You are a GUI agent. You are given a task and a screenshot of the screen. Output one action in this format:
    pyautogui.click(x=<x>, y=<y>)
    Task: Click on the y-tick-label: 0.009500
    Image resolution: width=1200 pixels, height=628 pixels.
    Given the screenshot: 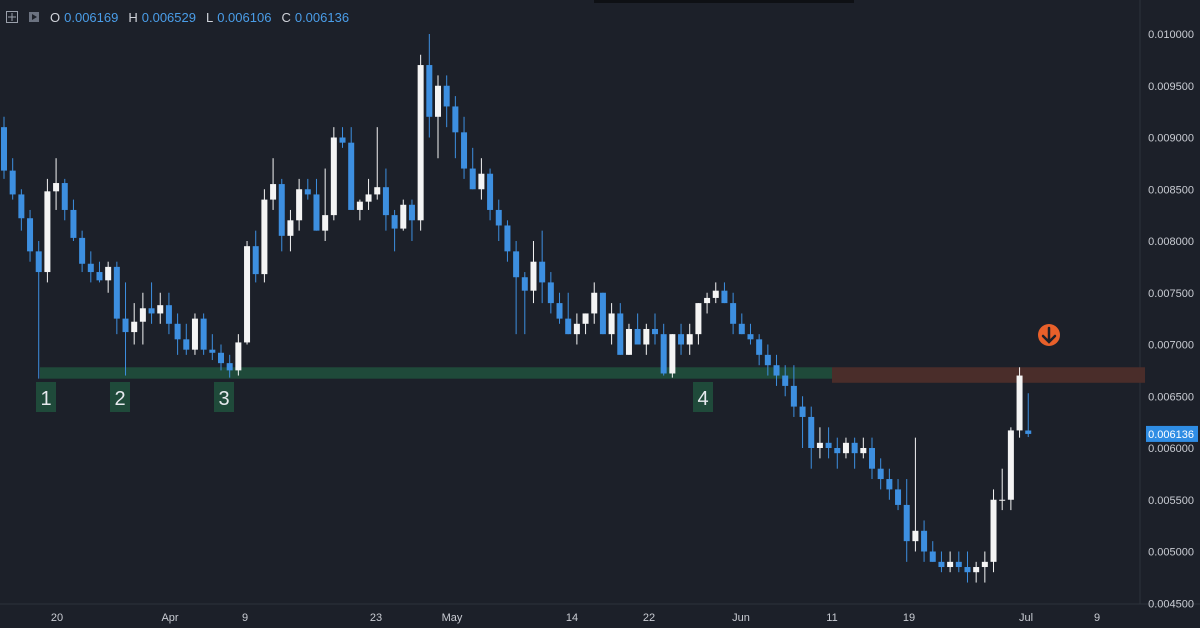 What is the action you would take?
    pyautogui.click(x=1171, y=87)
    